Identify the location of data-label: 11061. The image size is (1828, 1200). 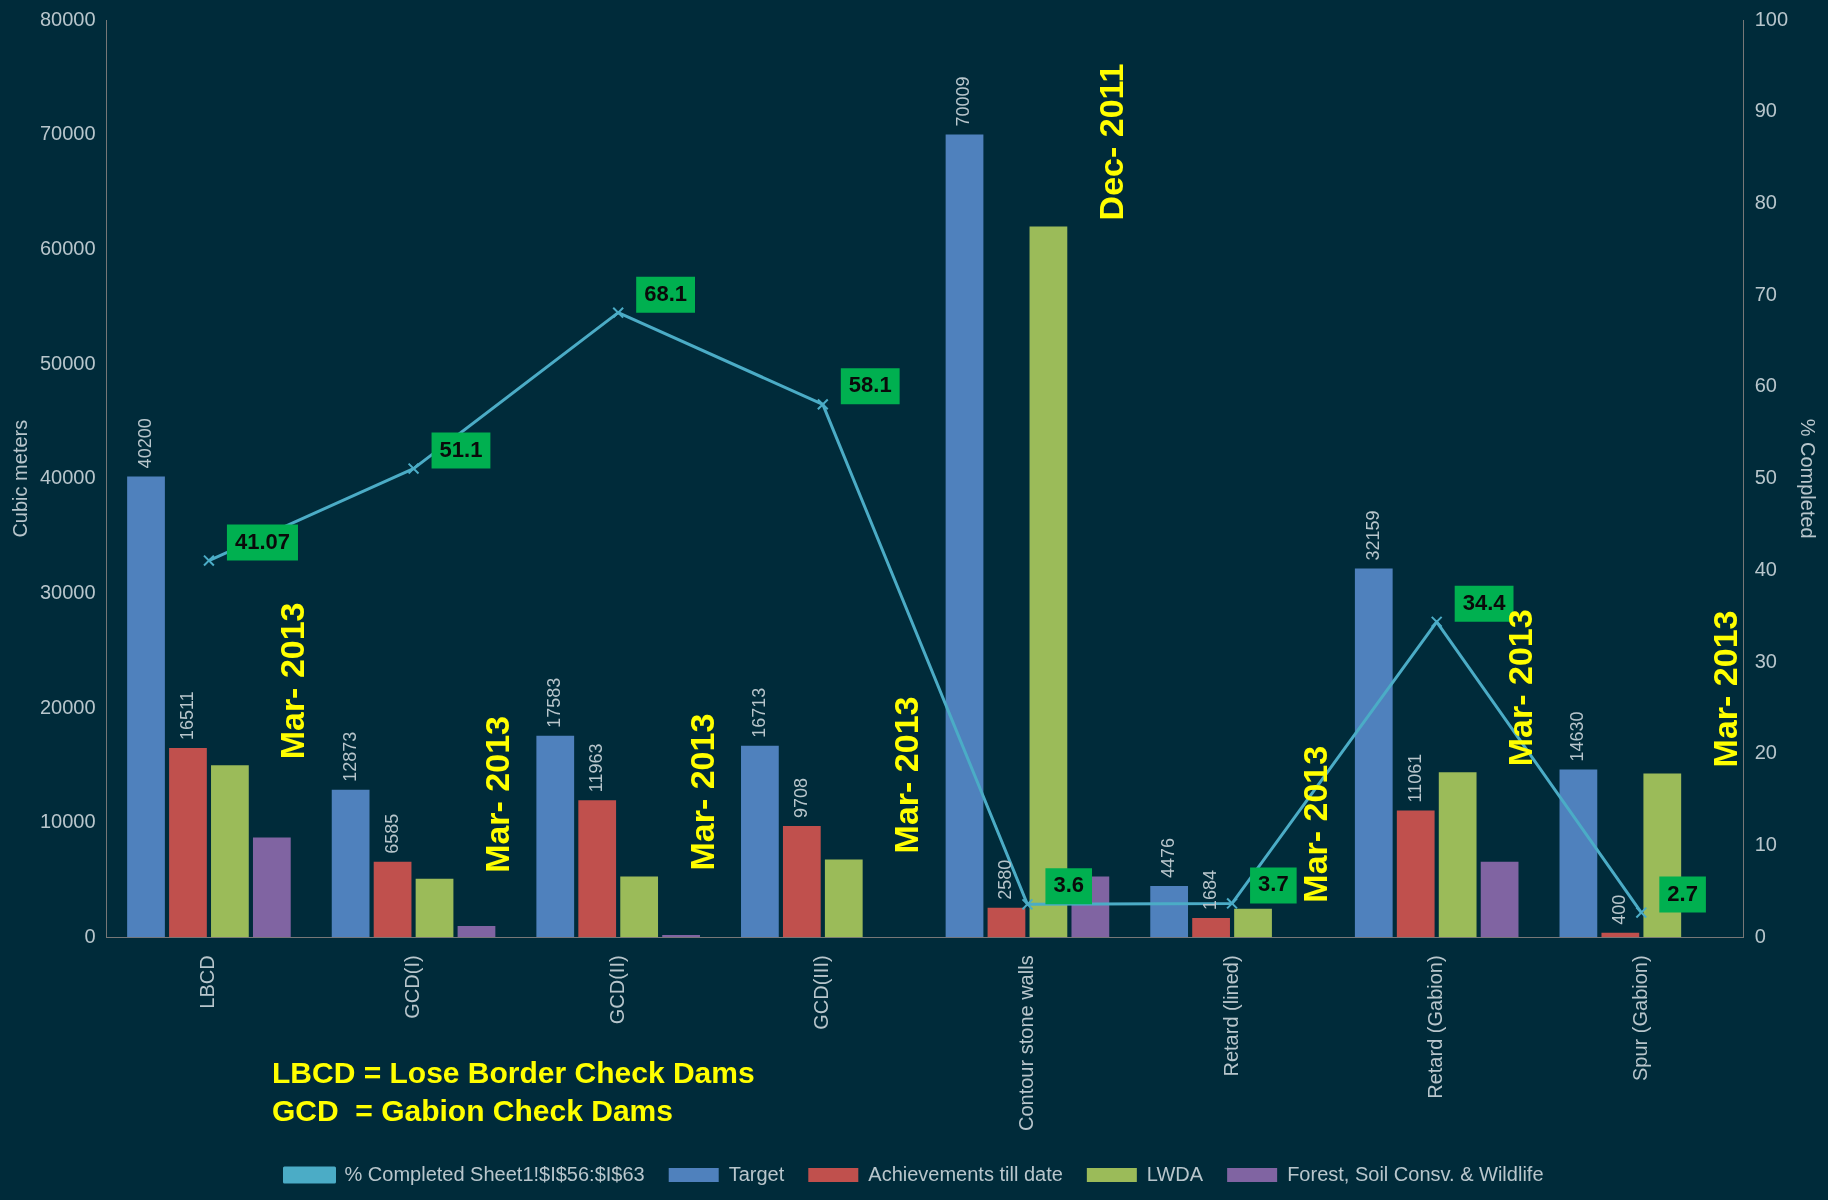
(1414, 778).